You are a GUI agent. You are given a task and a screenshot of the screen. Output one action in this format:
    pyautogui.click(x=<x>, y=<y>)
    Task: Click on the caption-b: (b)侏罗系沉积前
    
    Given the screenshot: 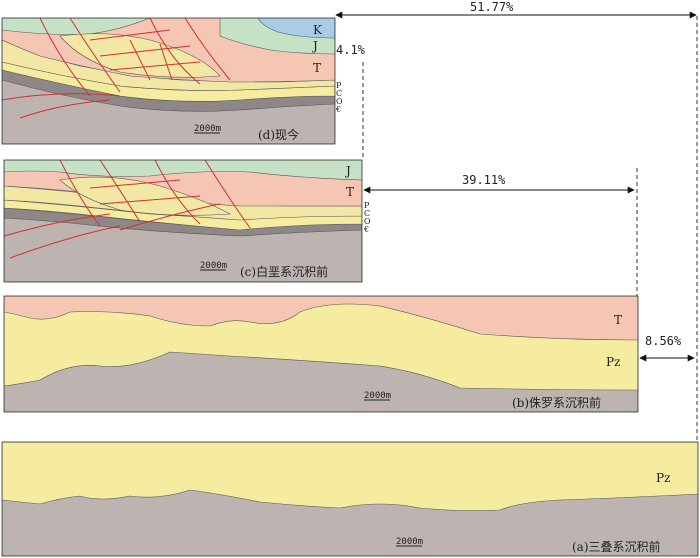 What is the action you would take?
    pyautogui.click(x=556, y=402)
    